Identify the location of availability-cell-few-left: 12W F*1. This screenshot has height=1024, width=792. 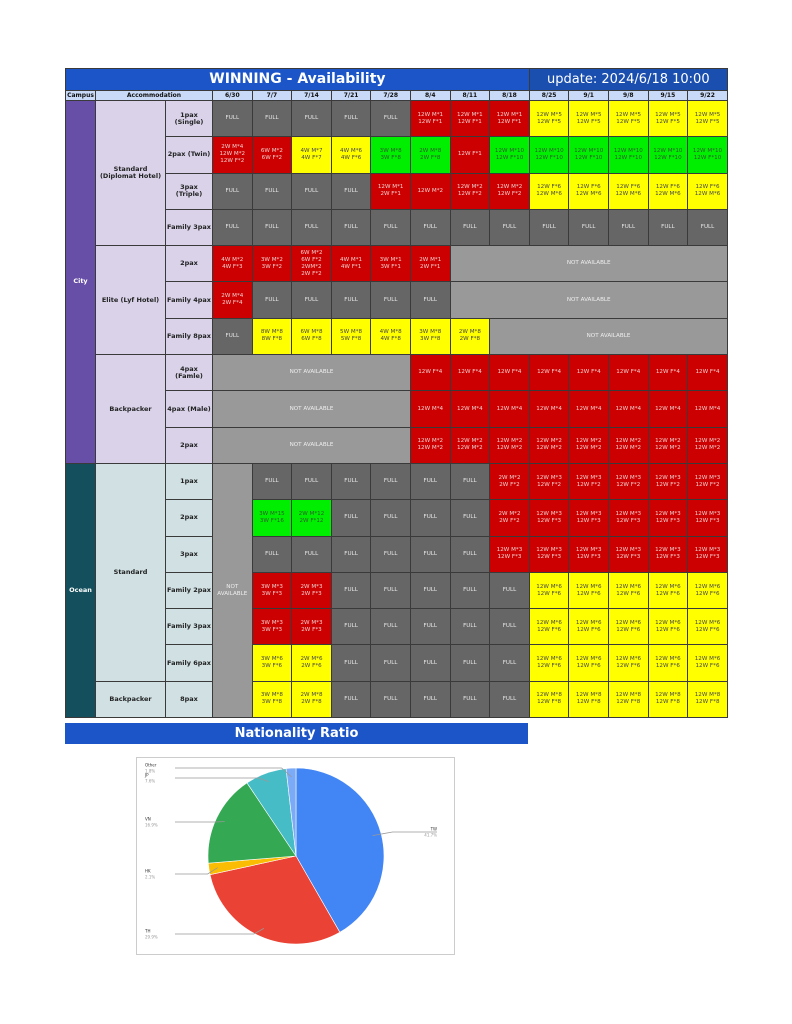
(470, 155).